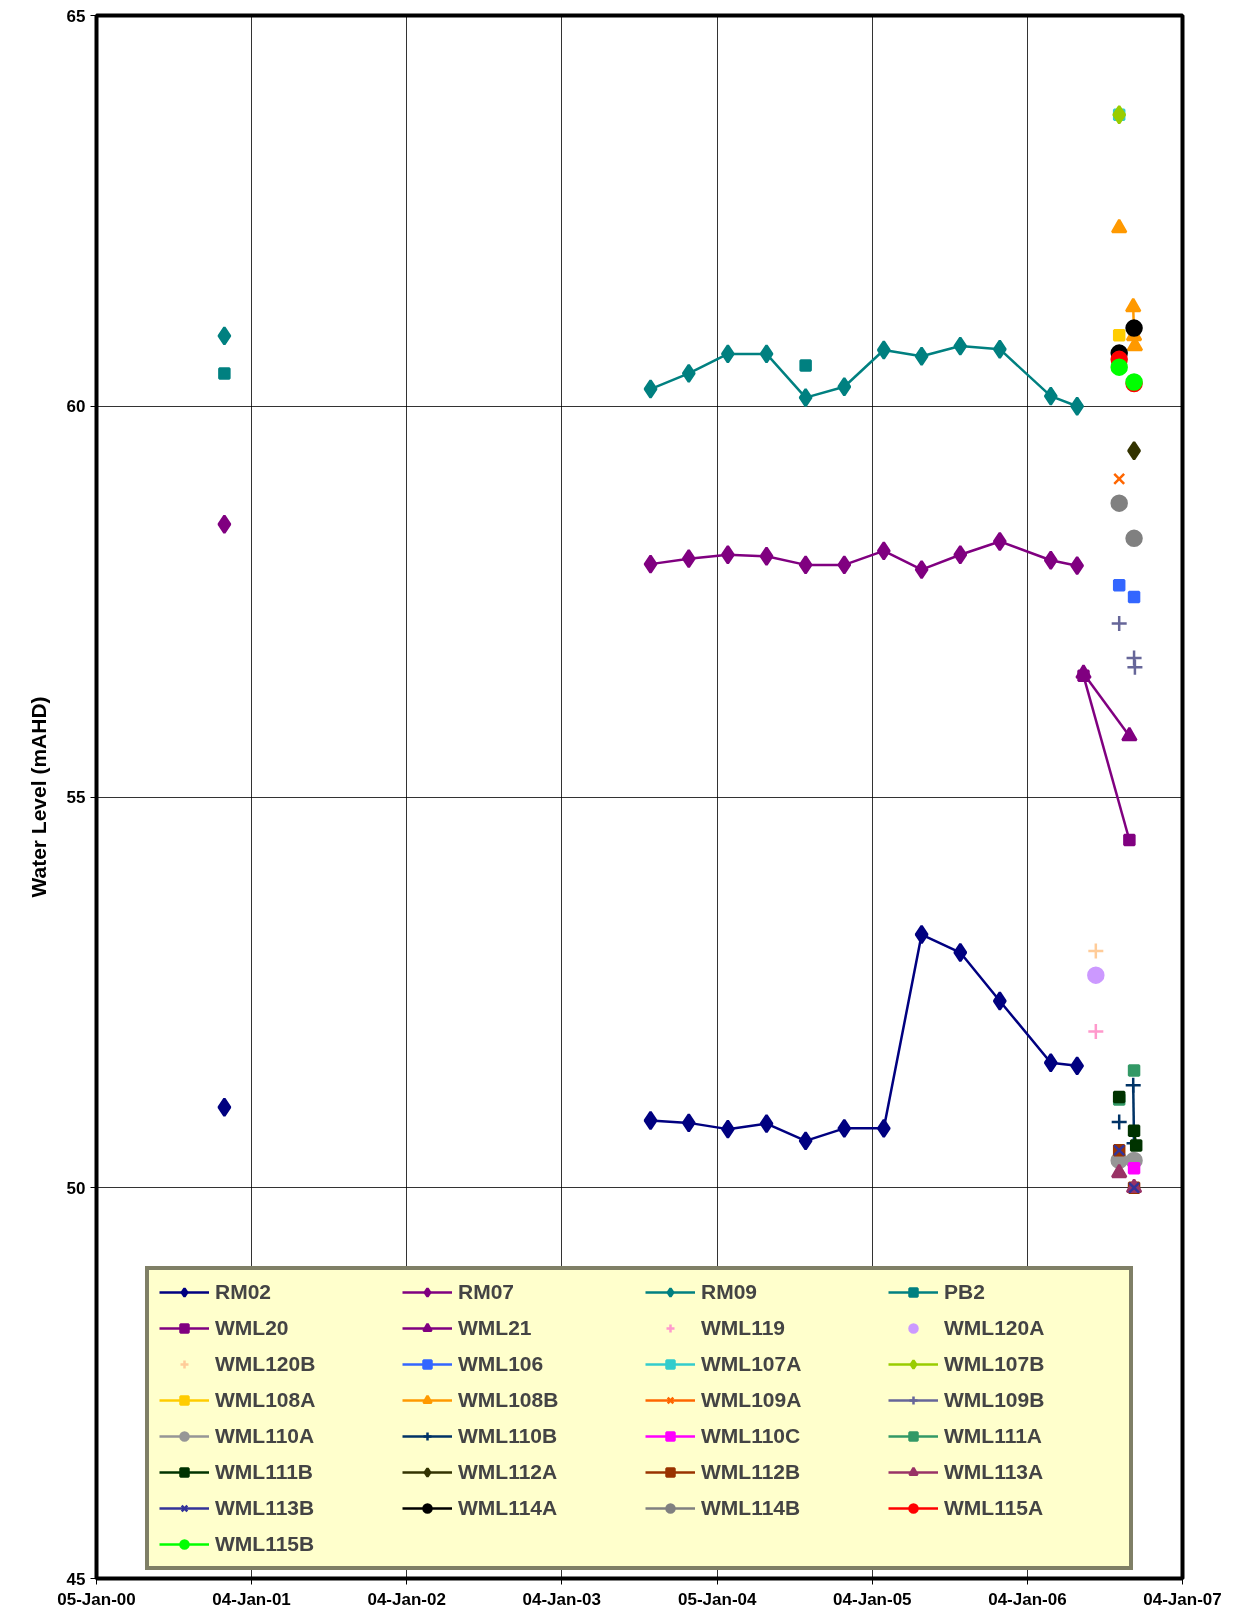 Image resolution: width=1240 pixels, height=1623 pixels. What do you see at coordinates (508, 1436) in the screenshot?
I see `legend-label: WML110B` at bounding box center [508, 1436].